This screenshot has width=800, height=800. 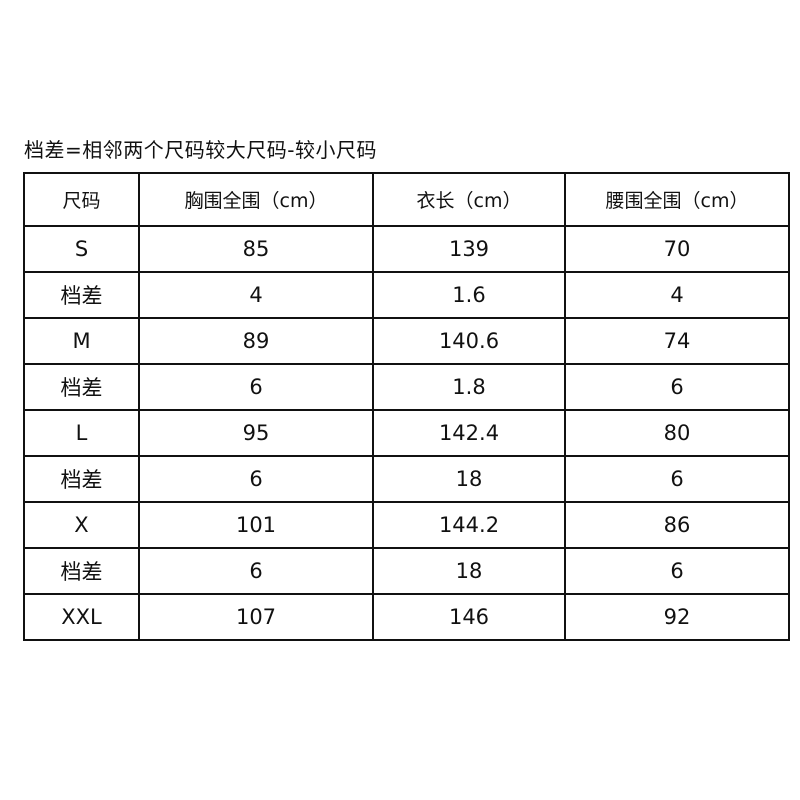 What do you see at coordinates (469, 433) in the screenshot?
I see `cell-length: 142.4` at bounding box center [469, 433].